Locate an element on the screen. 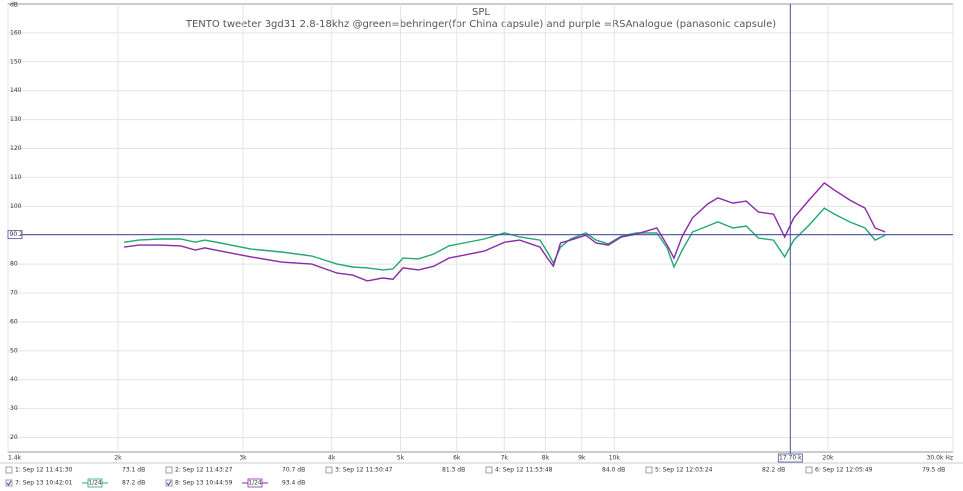  x-tick-label: 1.4k is located at coordinates (15, 458).